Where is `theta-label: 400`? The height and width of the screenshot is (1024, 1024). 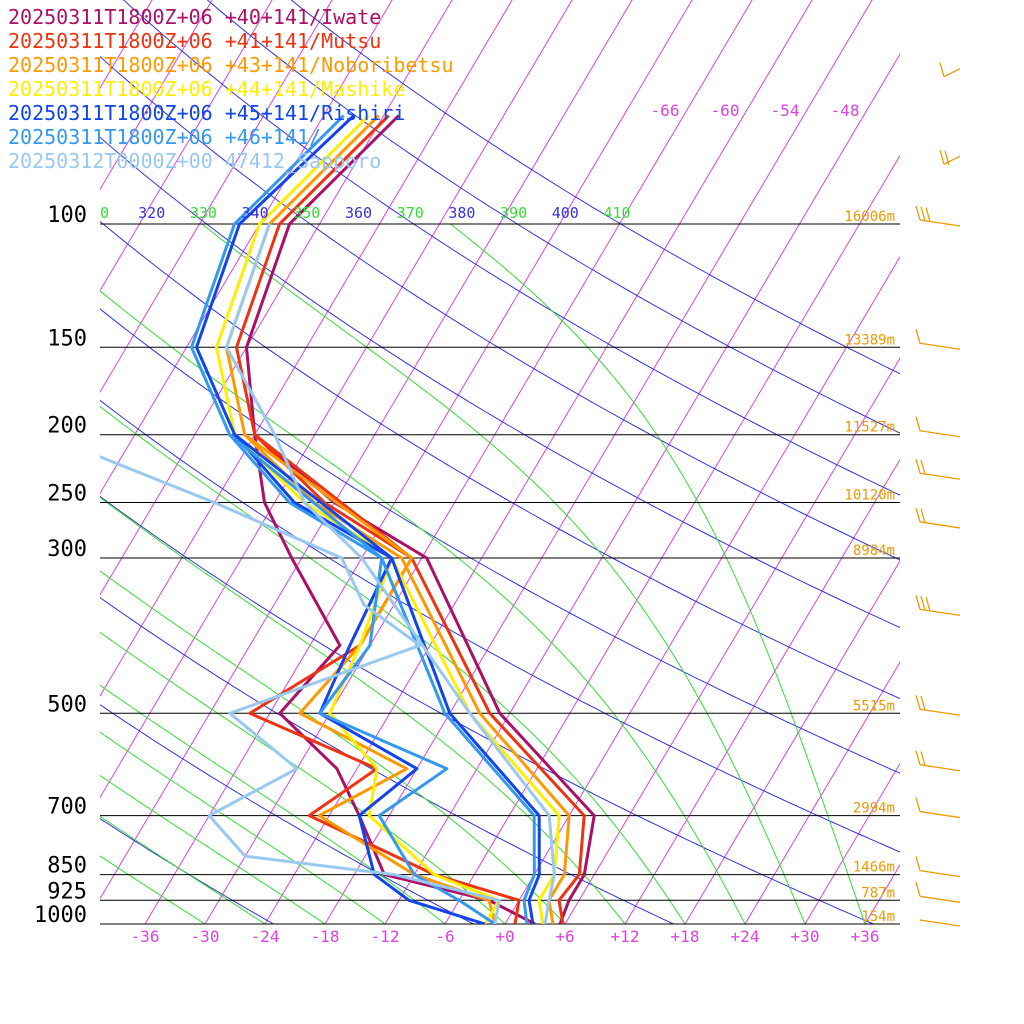
theta-label: 400 is located at coordinates (565, 213).